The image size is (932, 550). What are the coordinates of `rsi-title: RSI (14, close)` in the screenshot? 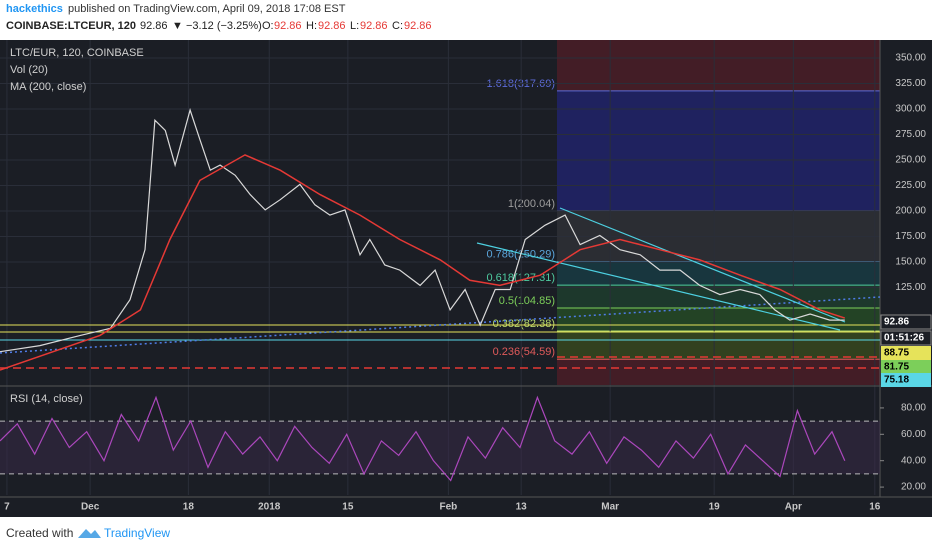 It's located at (46, 399).